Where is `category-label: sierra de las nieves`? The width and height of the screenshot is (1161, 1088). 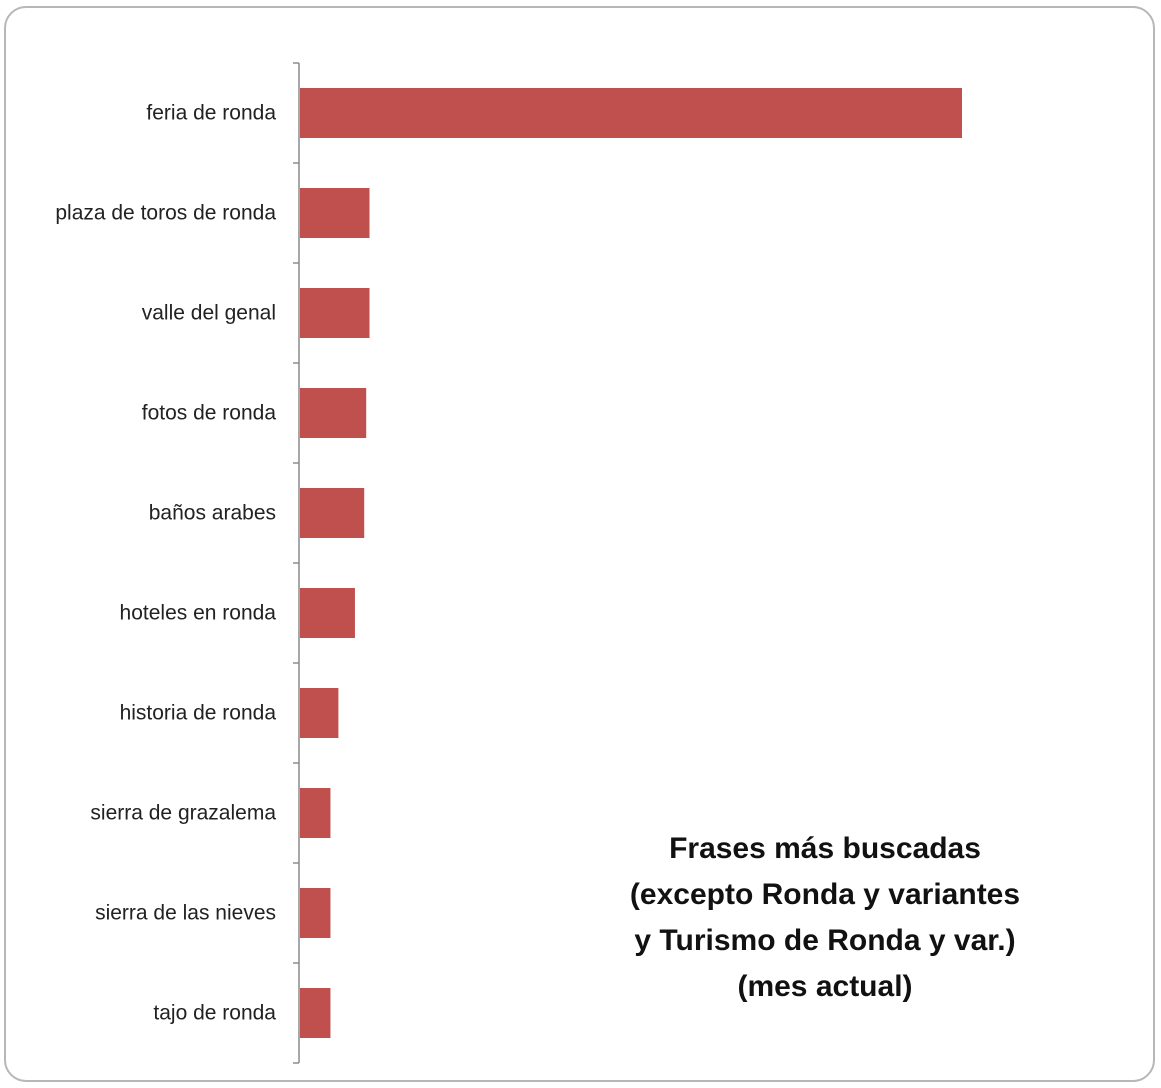 category-label: sierra de las nieves is located at coordinates (185, 913).